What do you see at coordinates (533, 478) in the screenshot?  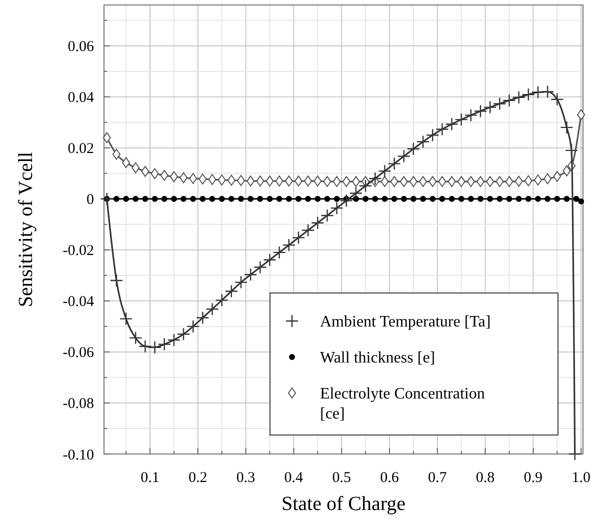 I see `x-tick-label: 0.9` at bounding box center [533, 478].